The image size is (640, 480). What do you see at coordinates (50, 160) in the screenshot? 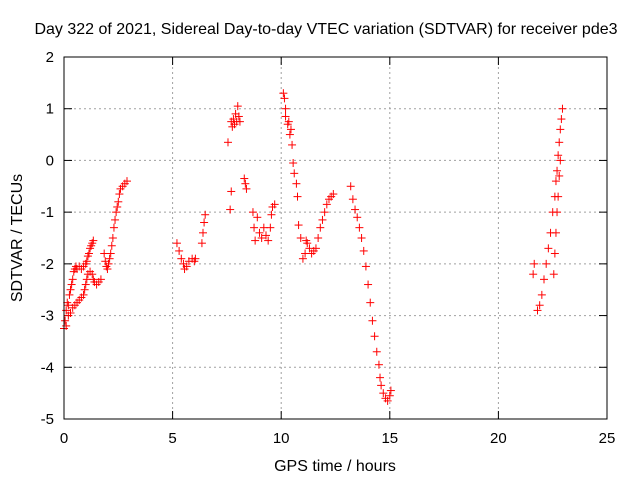
I see `y-tick-label: 0` at bounding box center [50, 160].